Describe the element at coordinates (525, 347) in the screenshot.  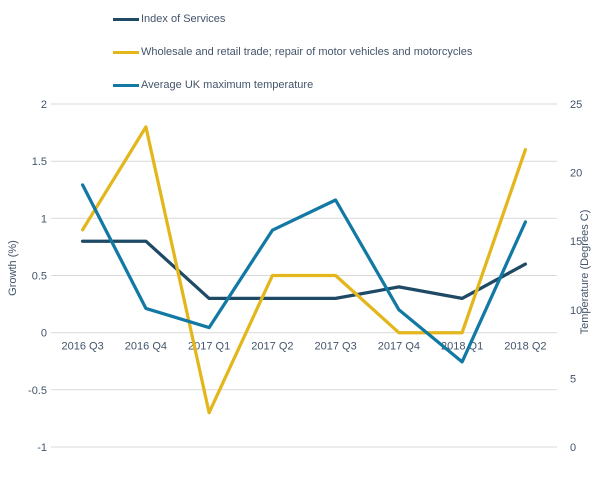
I see `x-axis-tick: 2018 Q2` at that location.